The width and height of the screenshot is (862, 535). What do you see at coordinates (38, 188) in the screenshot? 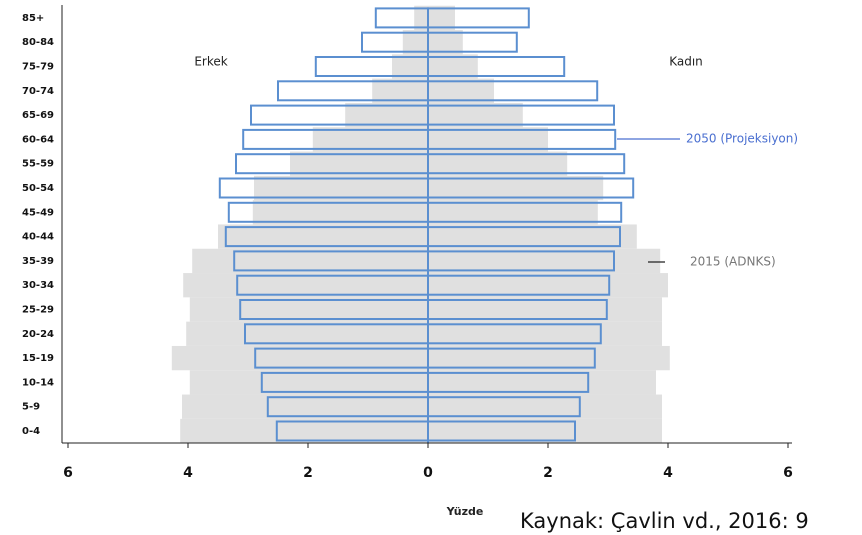
I see `age-label: 50-54` at bounding box center [38, 188].